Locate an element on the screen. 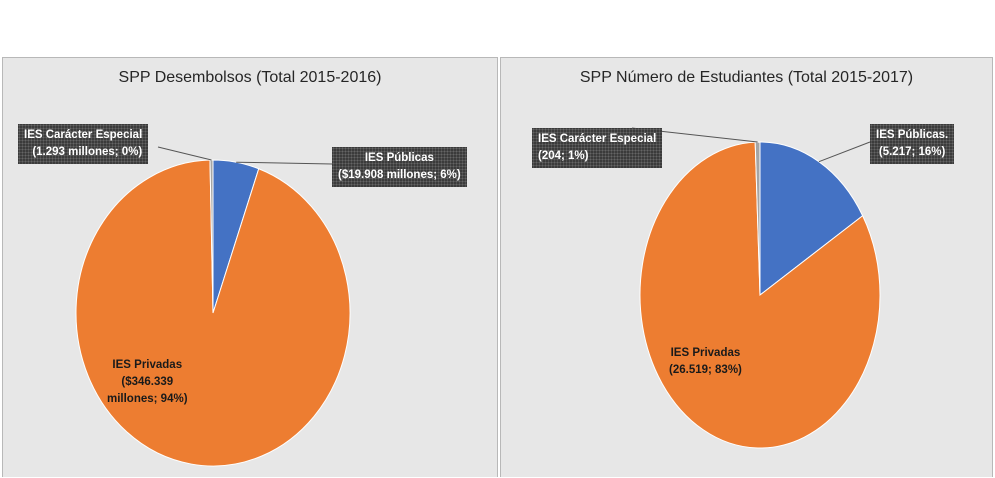 This screenshot has width=995, height=478. chart-title: SPP Desembolsos (Total 2015-2016) is located at coordinates (250, 77).